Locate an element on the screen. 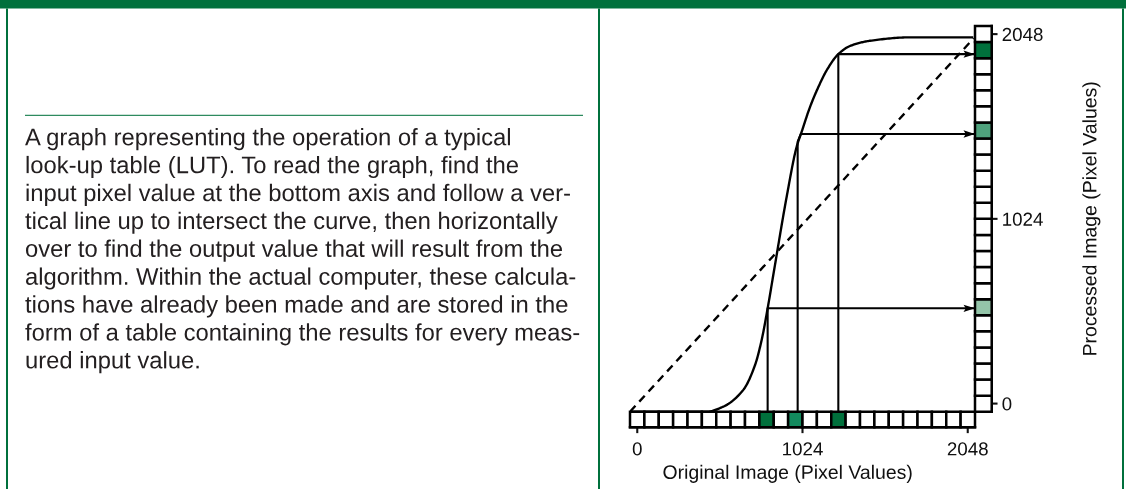 The width and height of the screenshot is (1126, 489). x-tick-label: 1024 is located at coordinates (803, 449).